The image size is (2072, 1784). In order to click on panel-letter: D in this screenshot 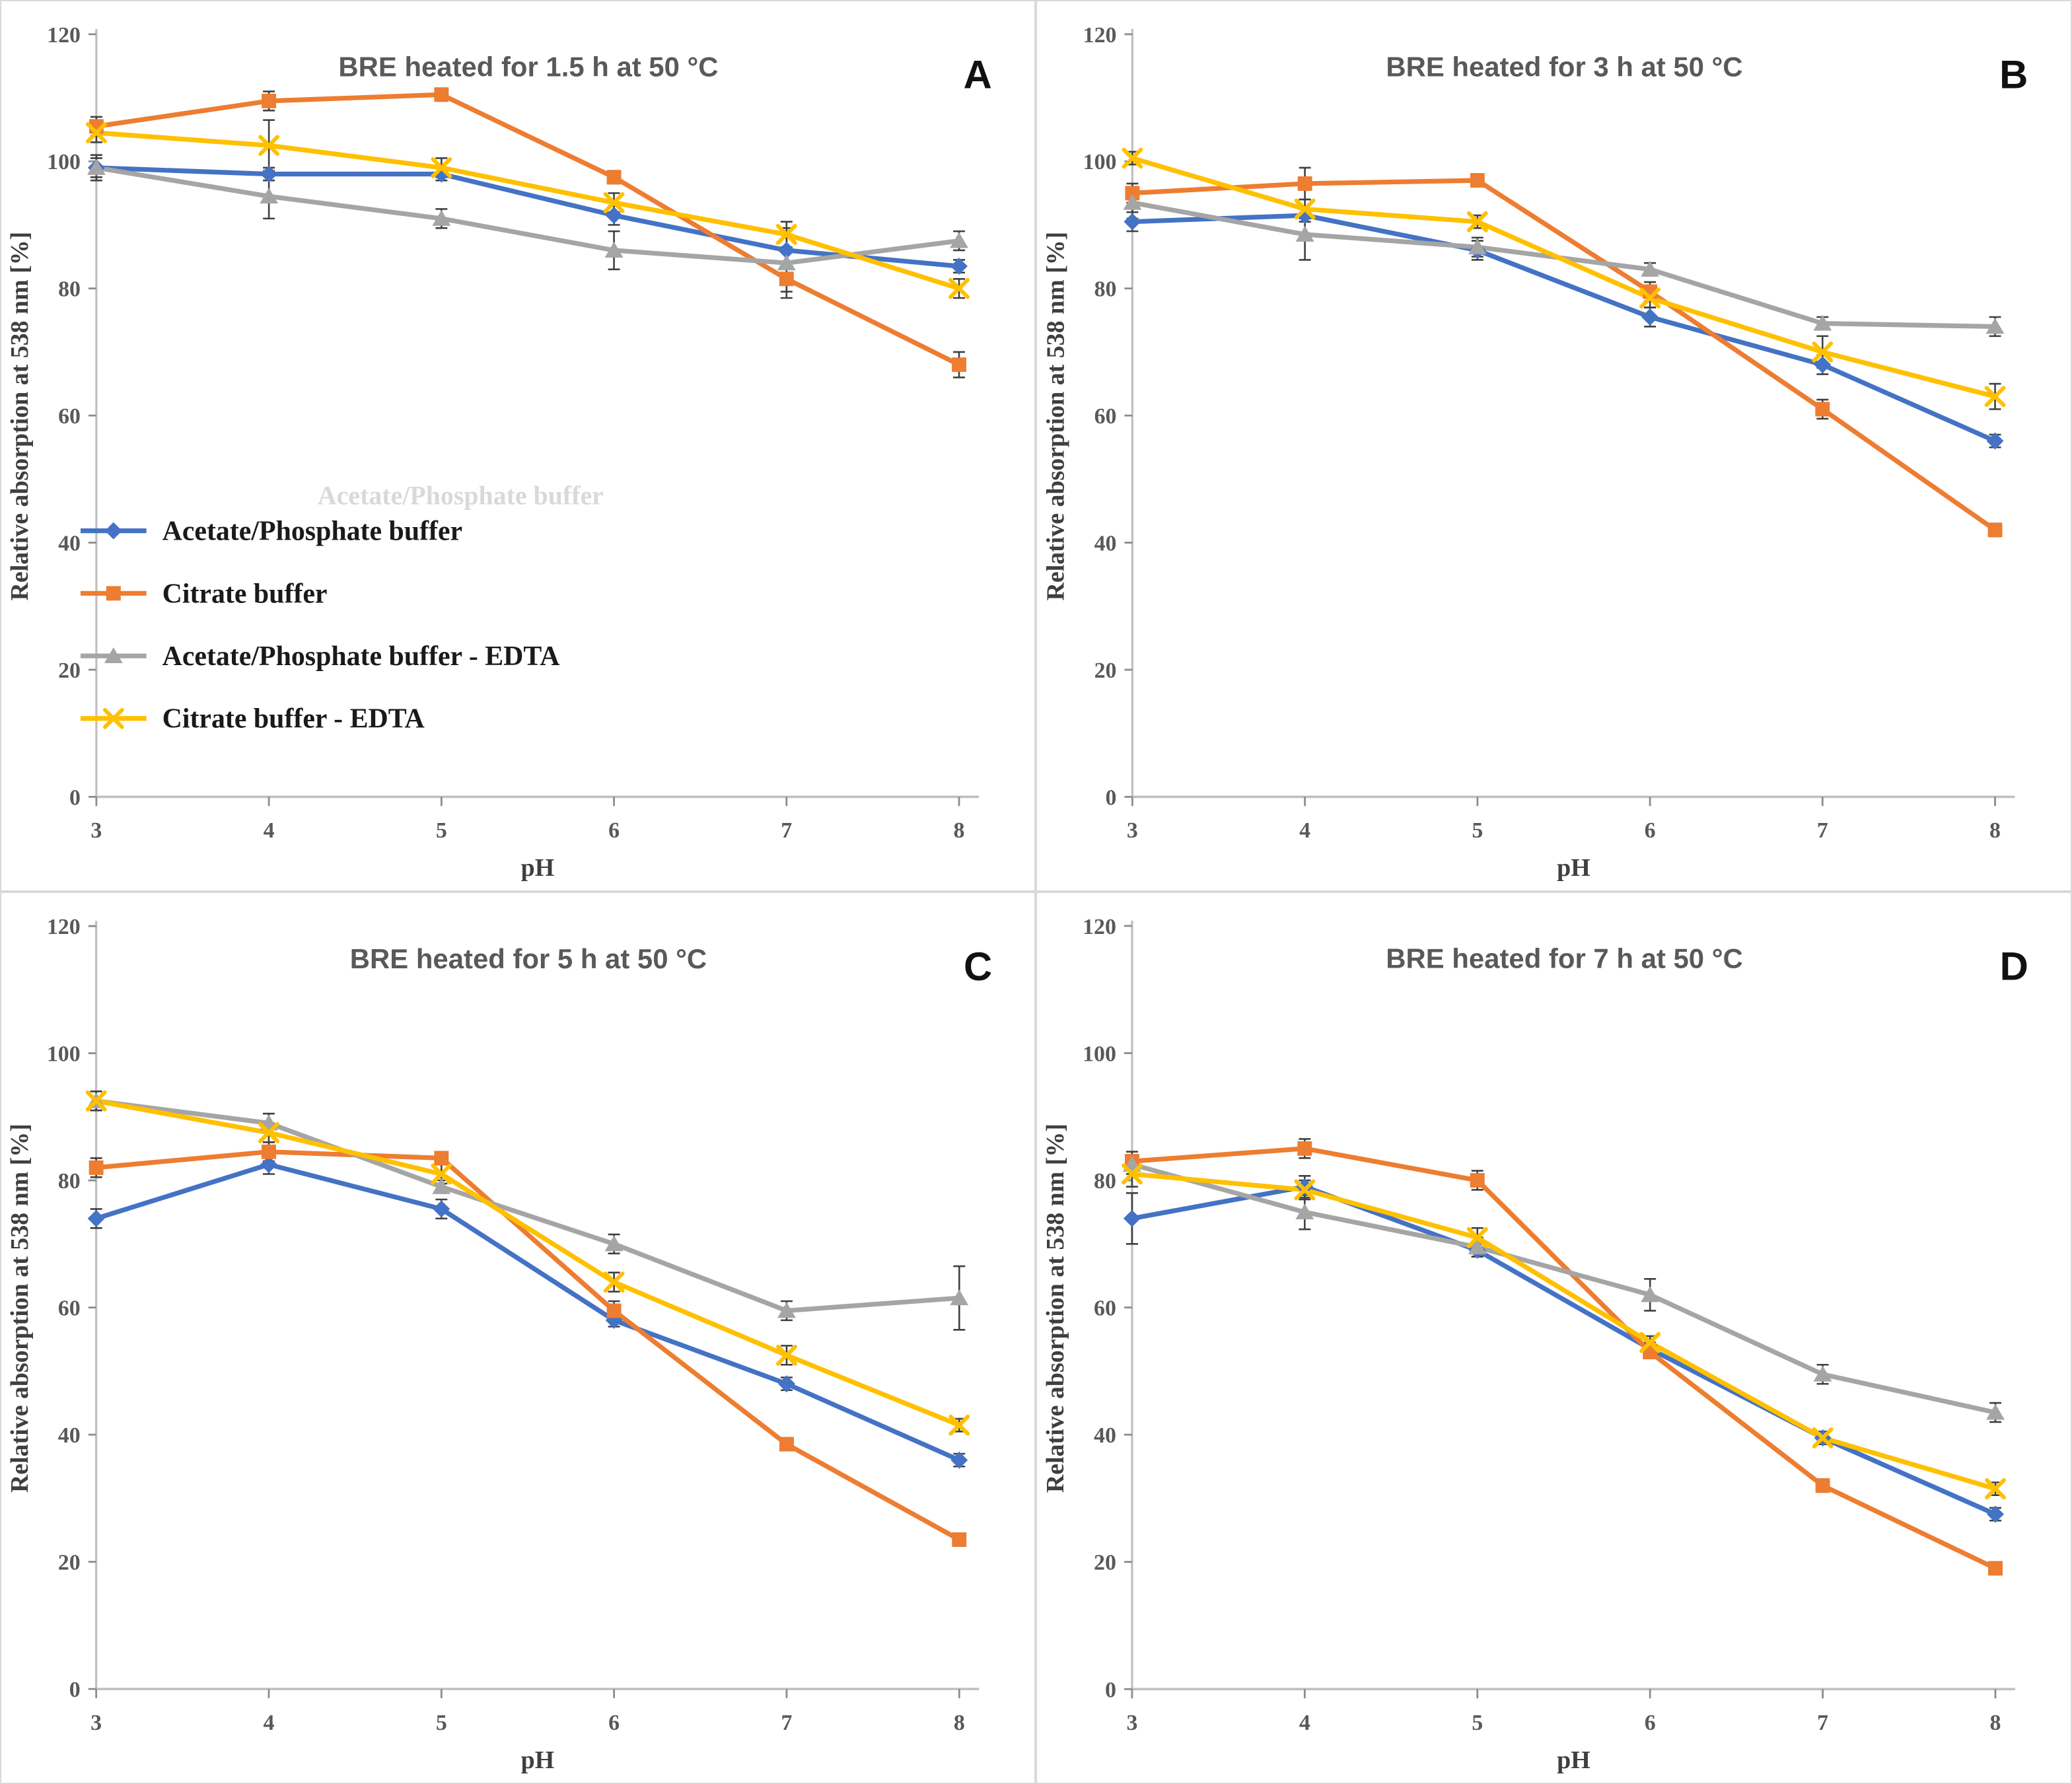, I will do `click(2014, 967)`.